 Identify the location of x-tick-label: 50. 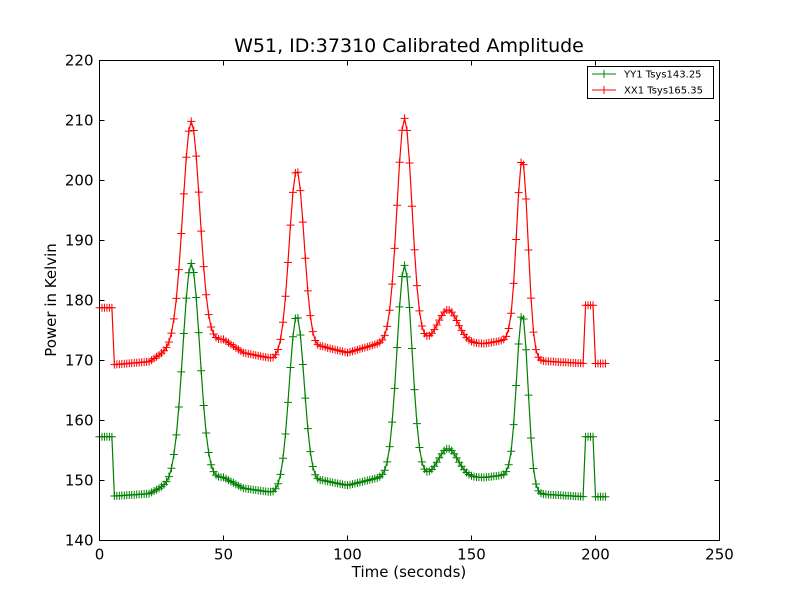
(223, 555).